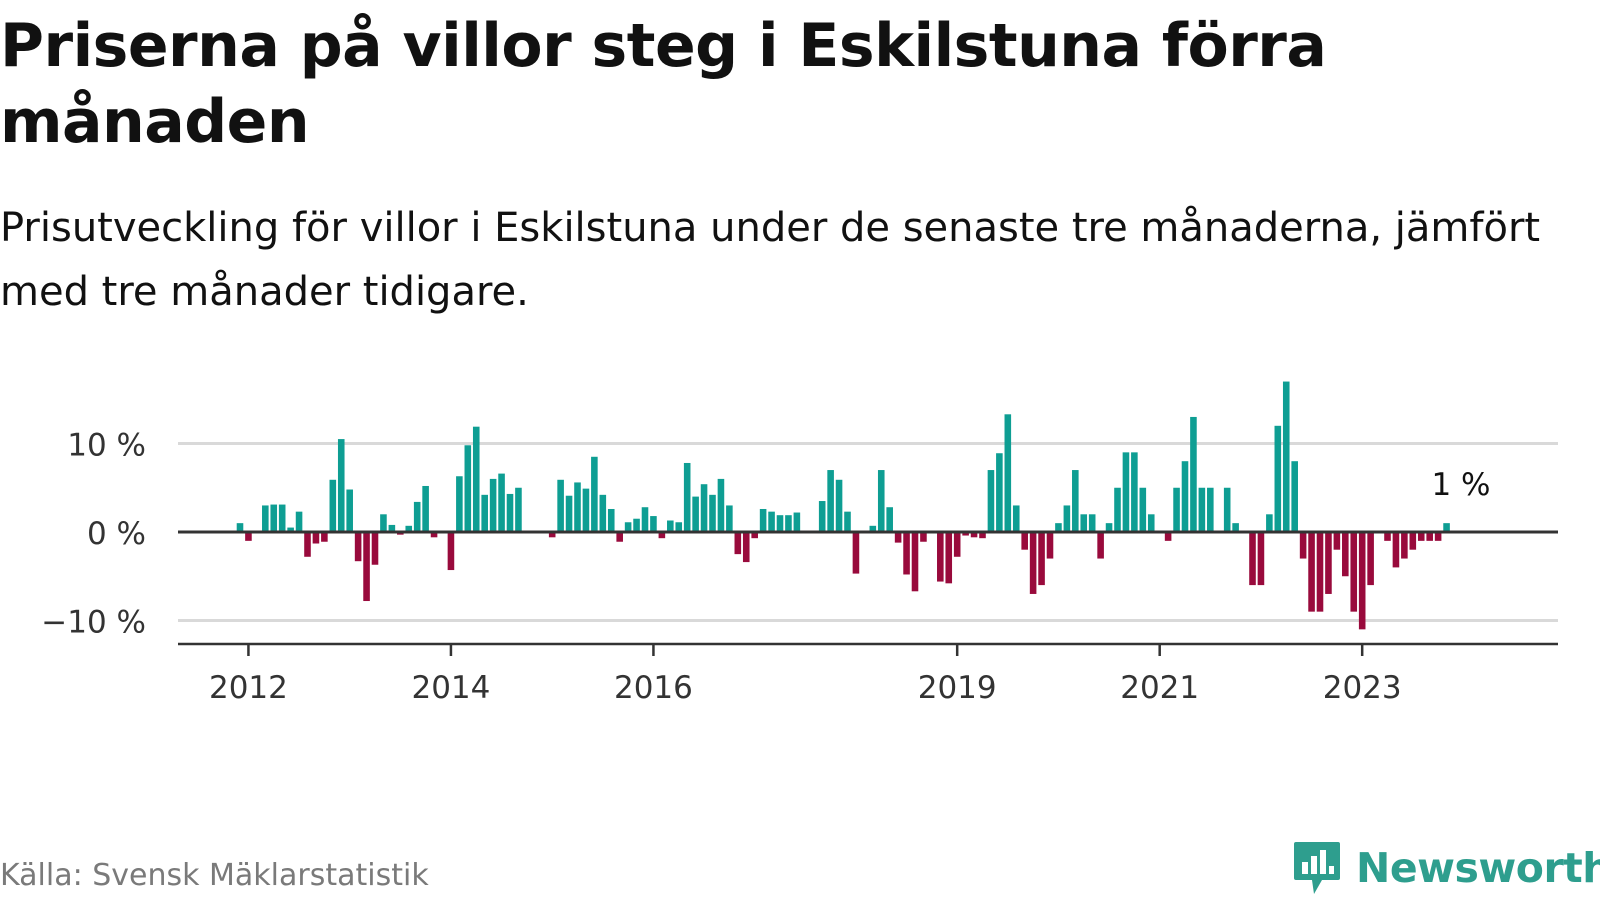 This screenshot has height=900, width=1600. I want to click on newsworthy-logo-icon, so click(1317, 868).